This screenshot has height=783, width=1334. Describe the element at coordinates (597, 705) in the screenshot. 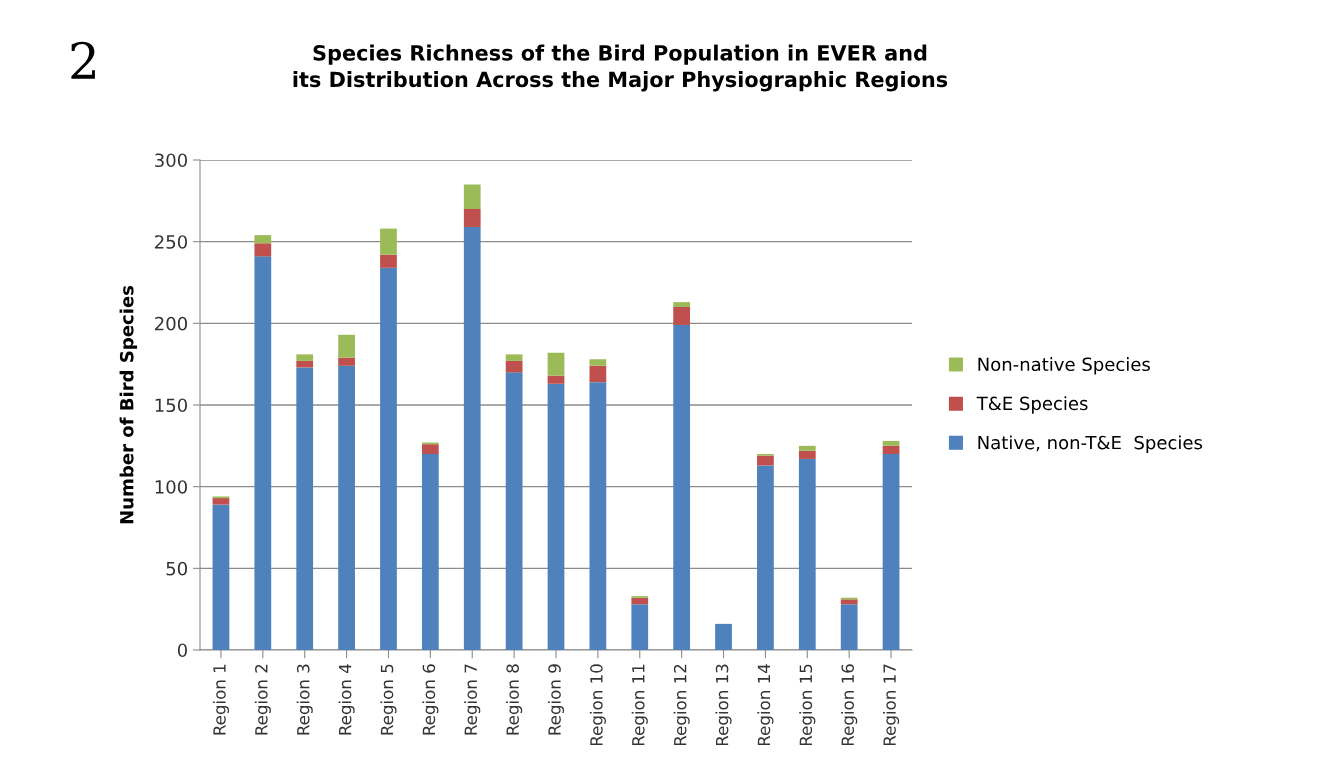

I see `x-tick-label: Region 10` at that location.